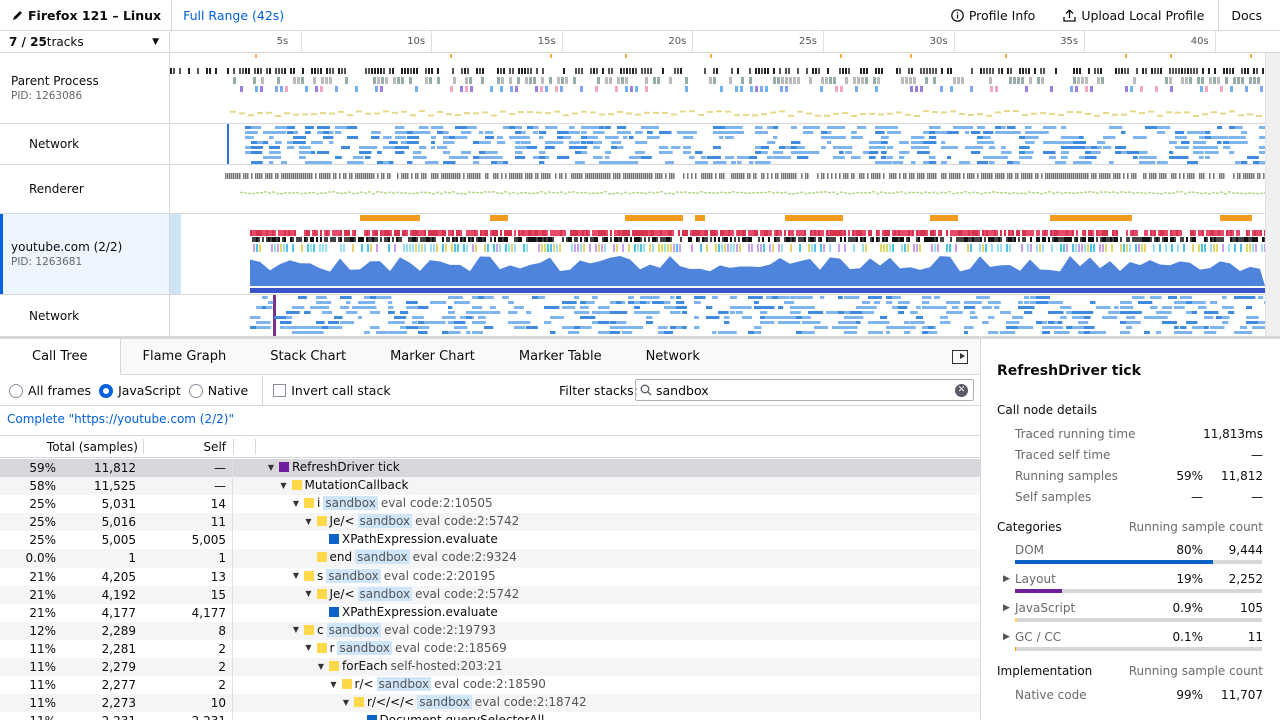 This screenshot has height=720, width=1280. Describe the element at coordinates (85, 189) in the screenshot. I see `track-label: Renderer` at that location.